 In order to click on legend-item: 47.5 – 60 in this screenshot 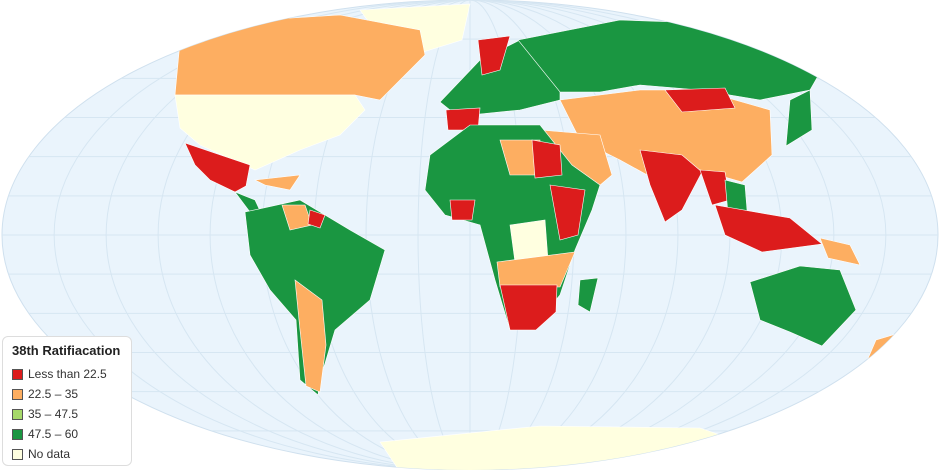, I will do `click(67, 434)`.